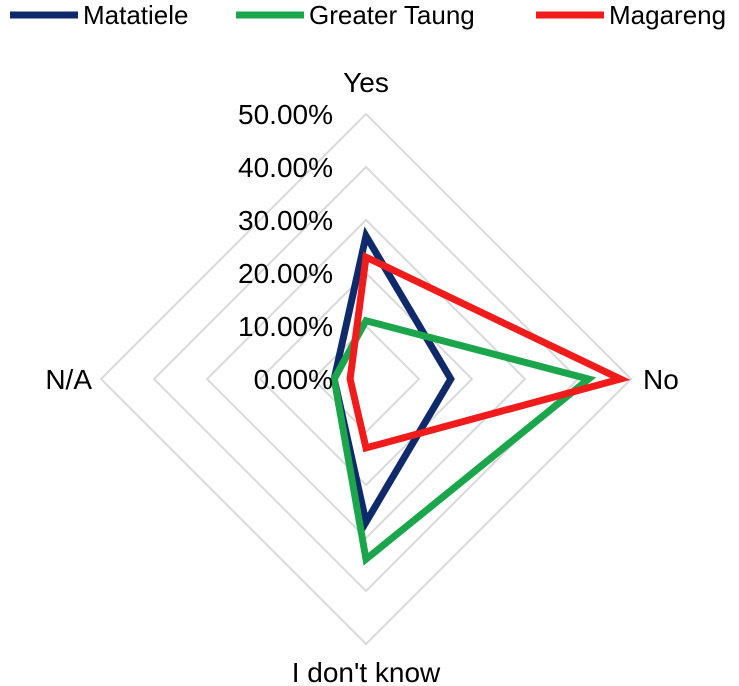  What do you see at coordinates (293, 379) in the screenshot?
I see `tick-label: 0.00%` at bounding box center [293, 379].